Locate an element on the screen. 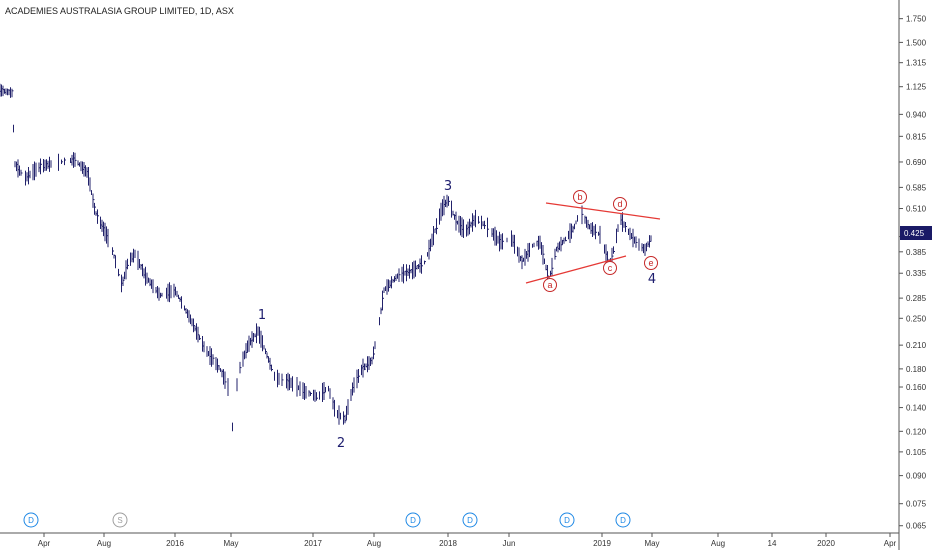 The height and width of the screenshot is (550, 932). wave-2-label: 2 is located at coordinates (341, 443).